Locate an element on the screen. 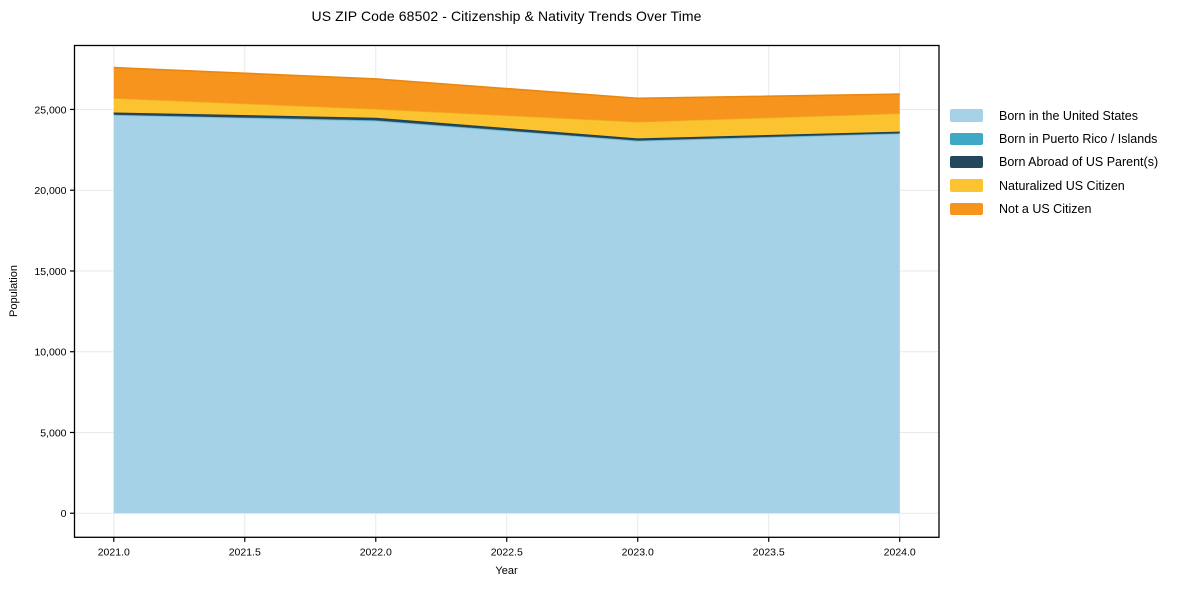 The height and width of the screenshot is (590, 1189). y-tick-label: 0 is located at coordinates (64, 514).